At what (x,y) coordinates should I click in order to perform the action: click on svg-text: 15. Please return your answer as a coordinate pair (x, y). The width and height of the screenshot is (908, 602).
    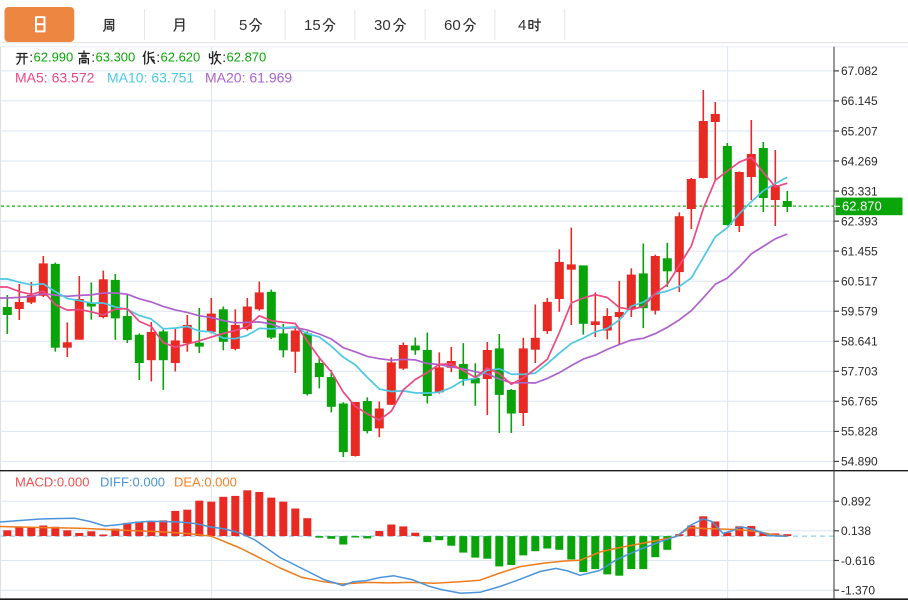
    Looking at the image, I should click on (312, 25).